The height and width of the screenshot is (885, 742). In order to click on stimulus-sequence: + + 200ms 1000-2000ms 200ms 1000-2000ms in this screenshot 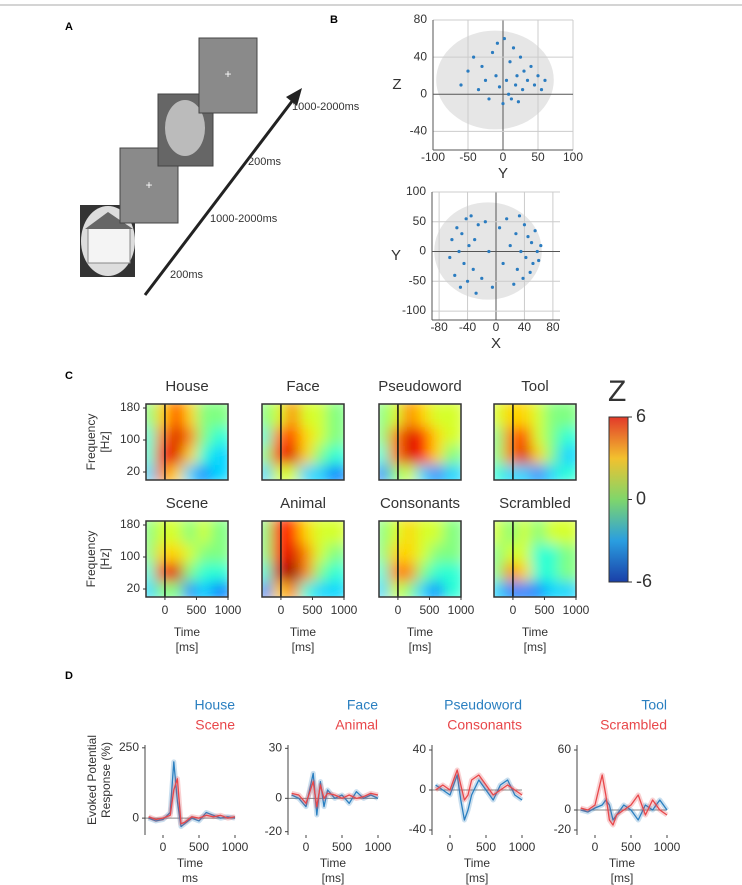, I will do `click(220, 166)`.